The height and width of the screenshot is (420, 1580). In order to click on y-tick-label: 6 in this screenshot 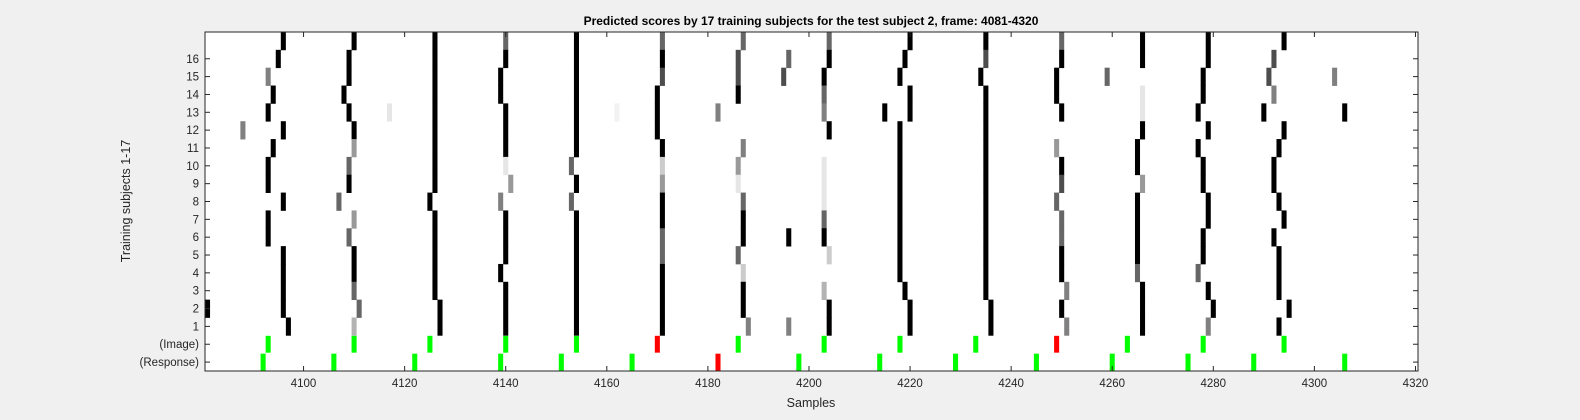, I will do `click(196, 238)`.